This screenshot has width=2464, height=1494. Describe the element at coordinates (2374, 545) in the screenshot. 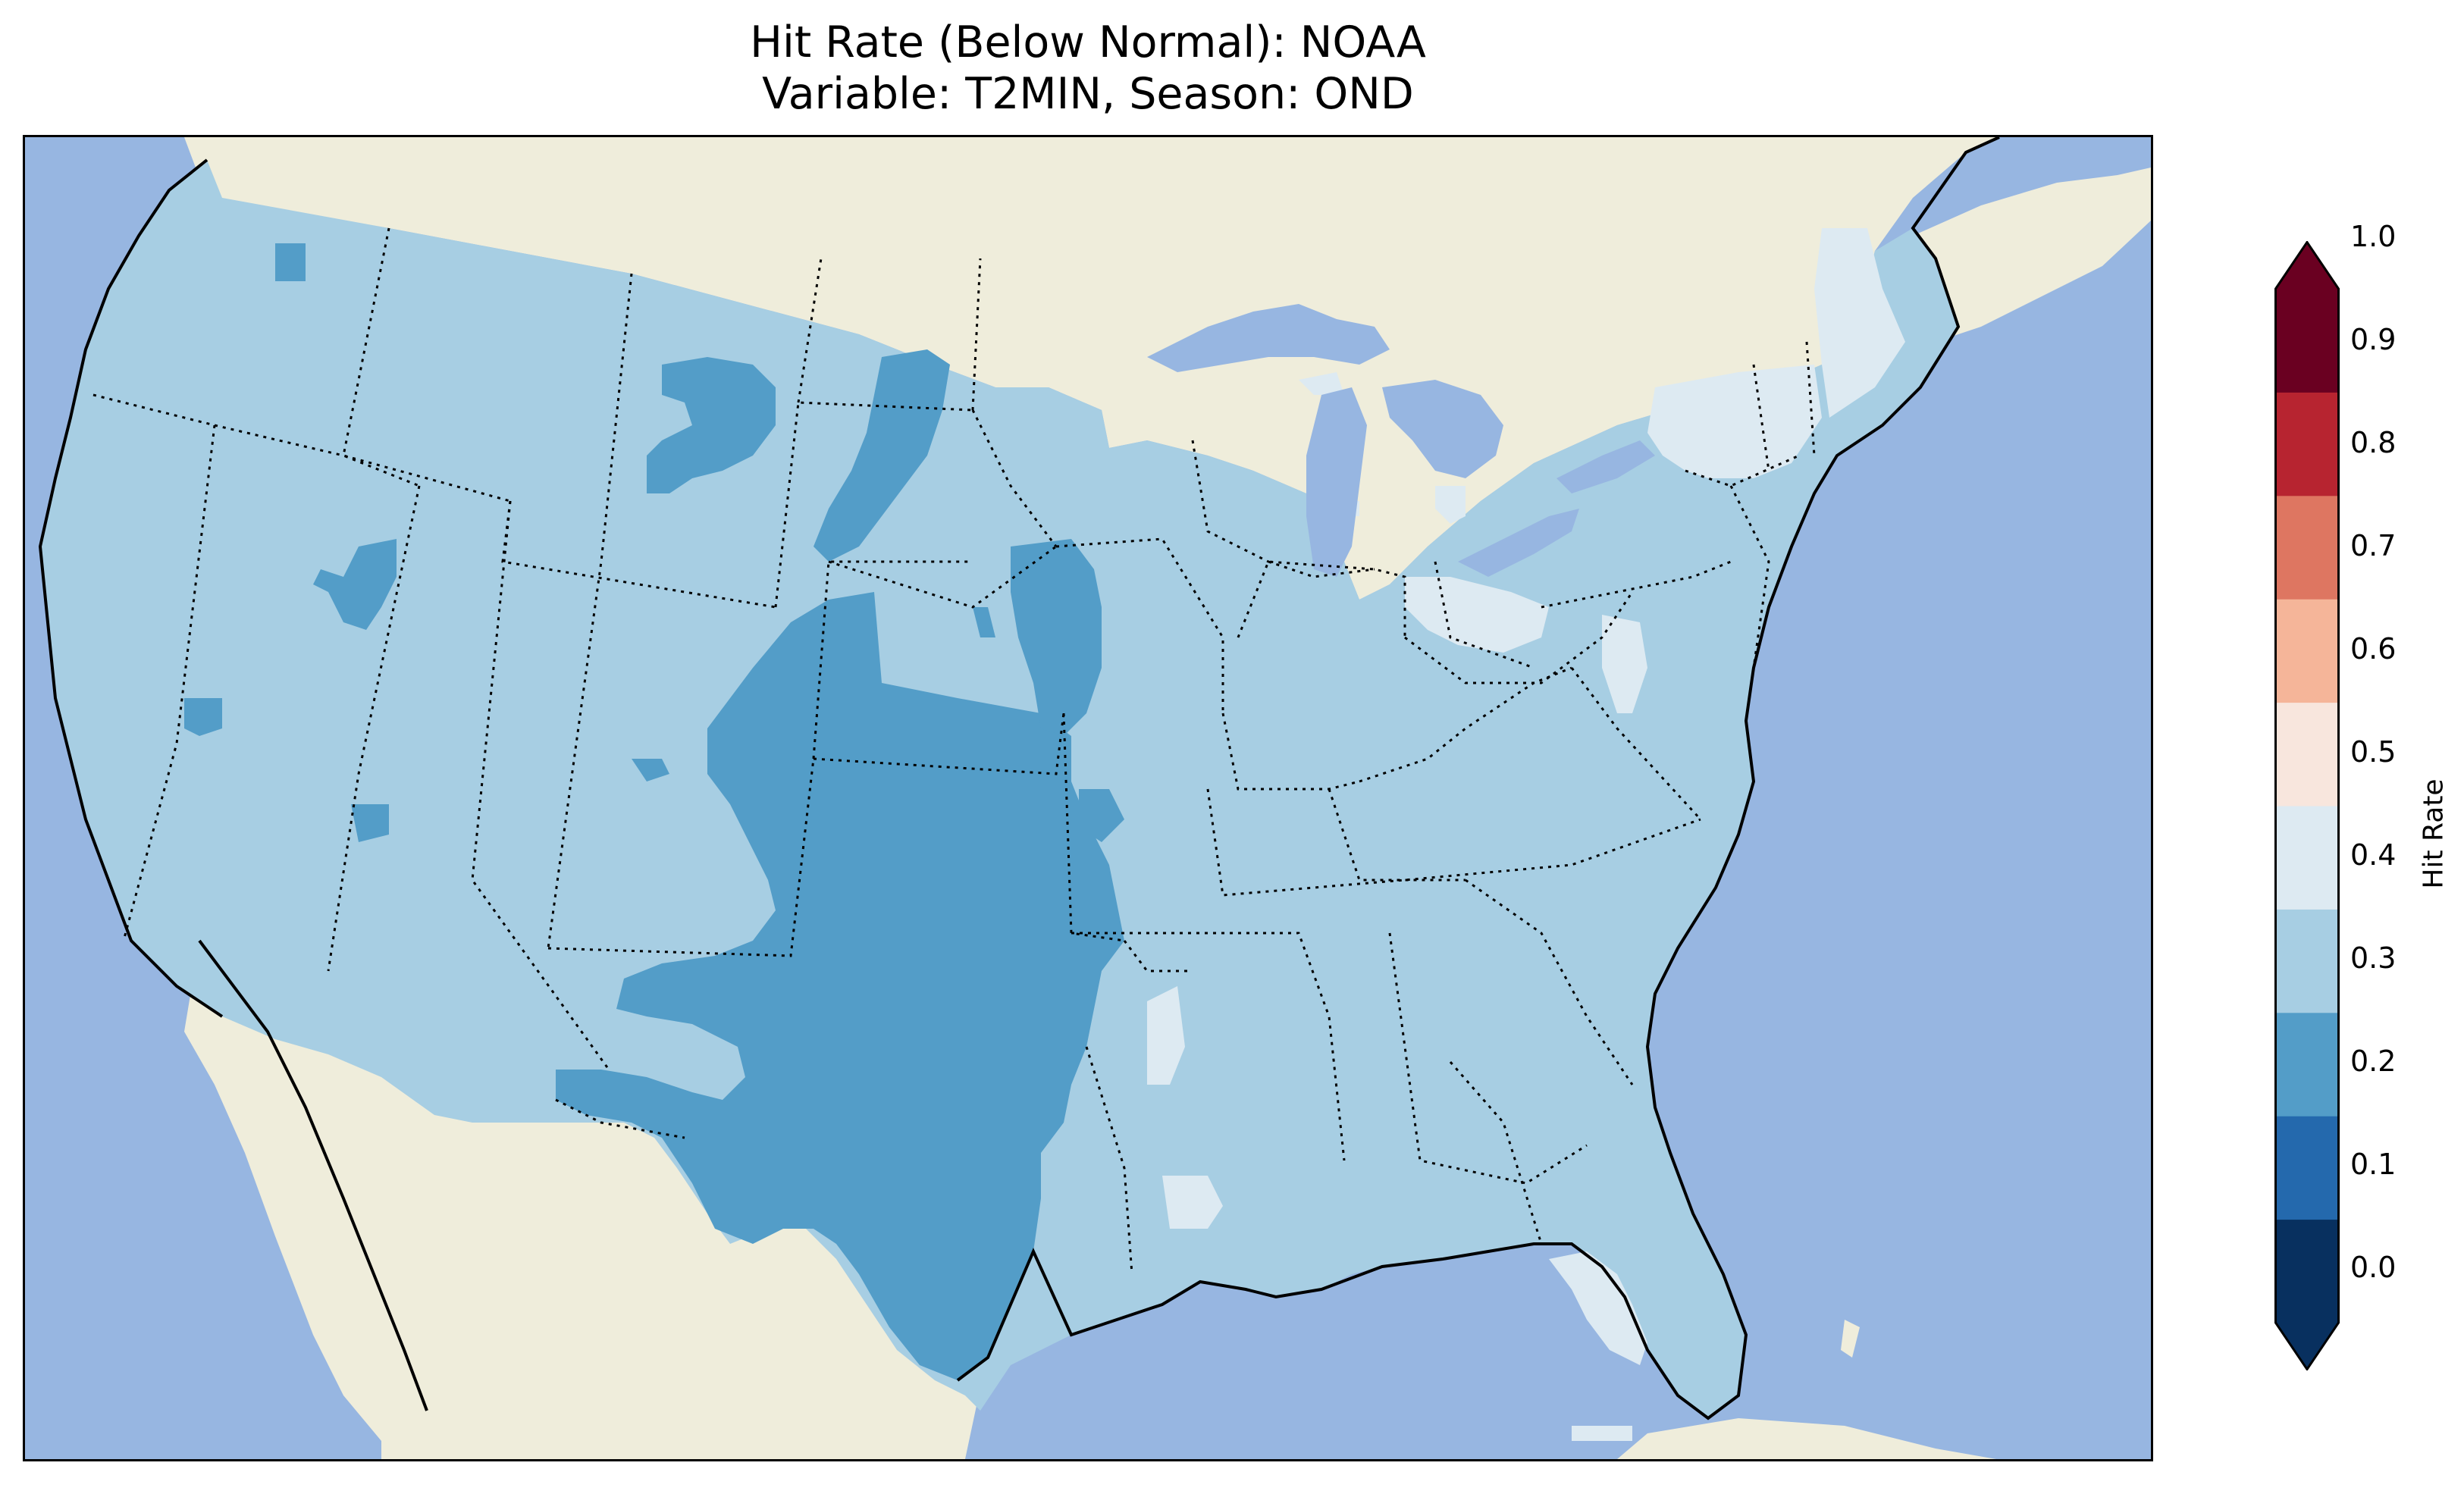

I see `cb-tick-7: 0.7` at that location.